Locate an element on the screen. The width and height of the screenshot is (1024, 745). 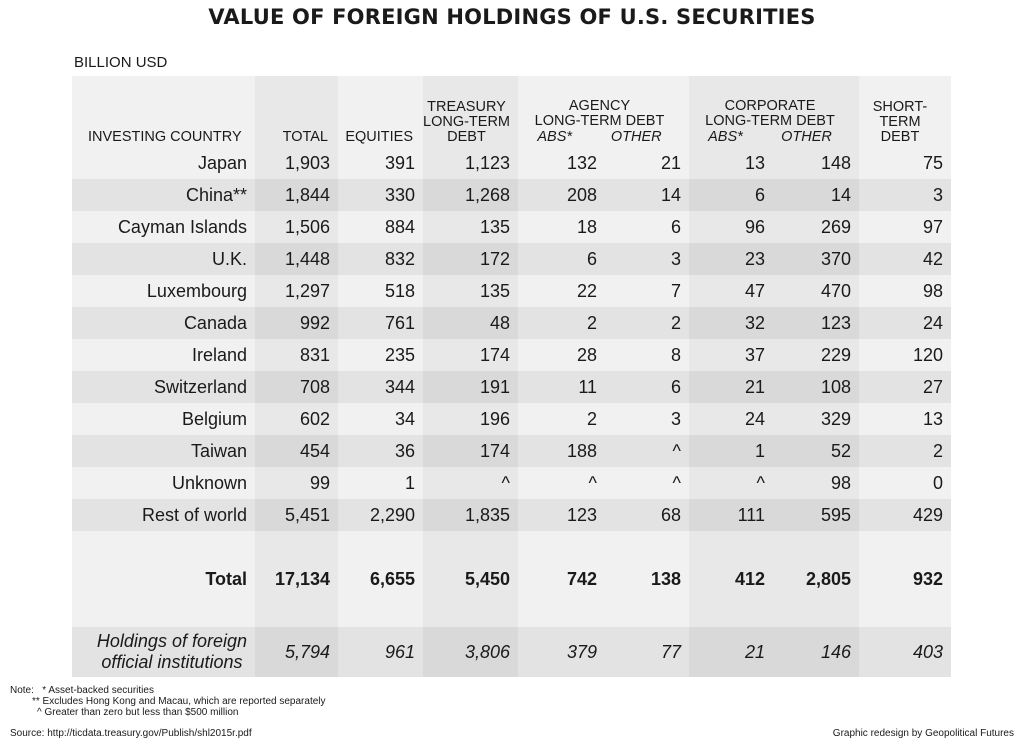
table-row: Ireland 831 235 174 28 8 37 229 120 is located at coordinates (511, 355).